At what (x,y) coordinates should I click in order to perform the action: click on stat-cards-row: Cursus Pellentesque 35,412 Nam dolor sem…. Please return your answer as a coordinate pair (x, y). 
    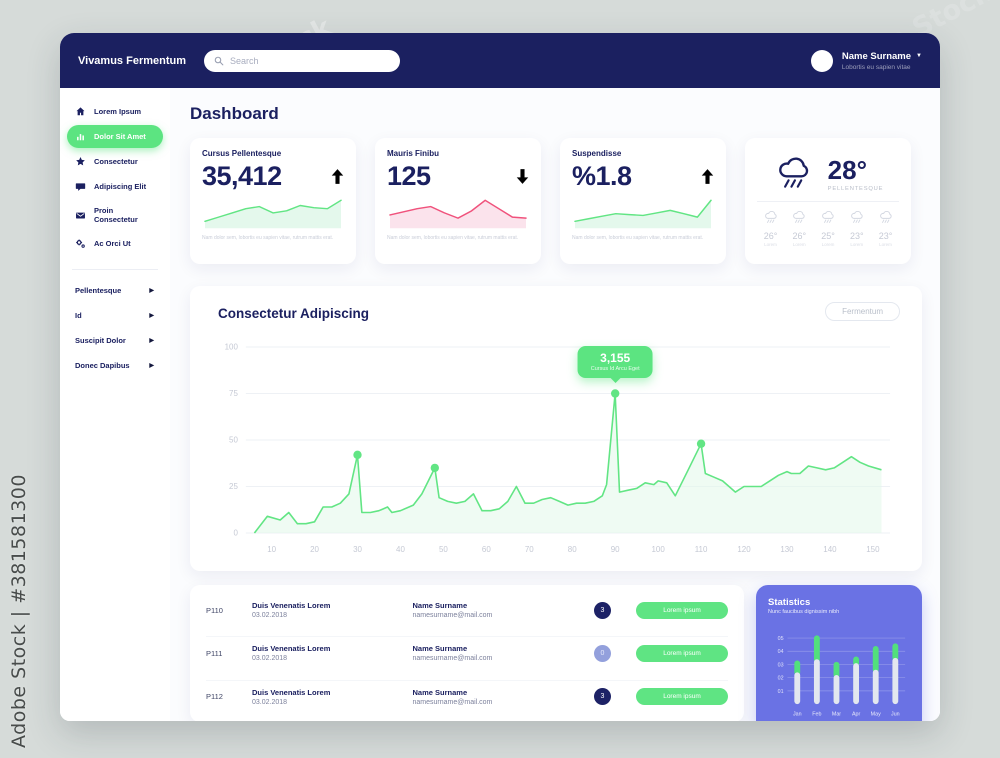
    Looking at the image, I should click on (556, 201).